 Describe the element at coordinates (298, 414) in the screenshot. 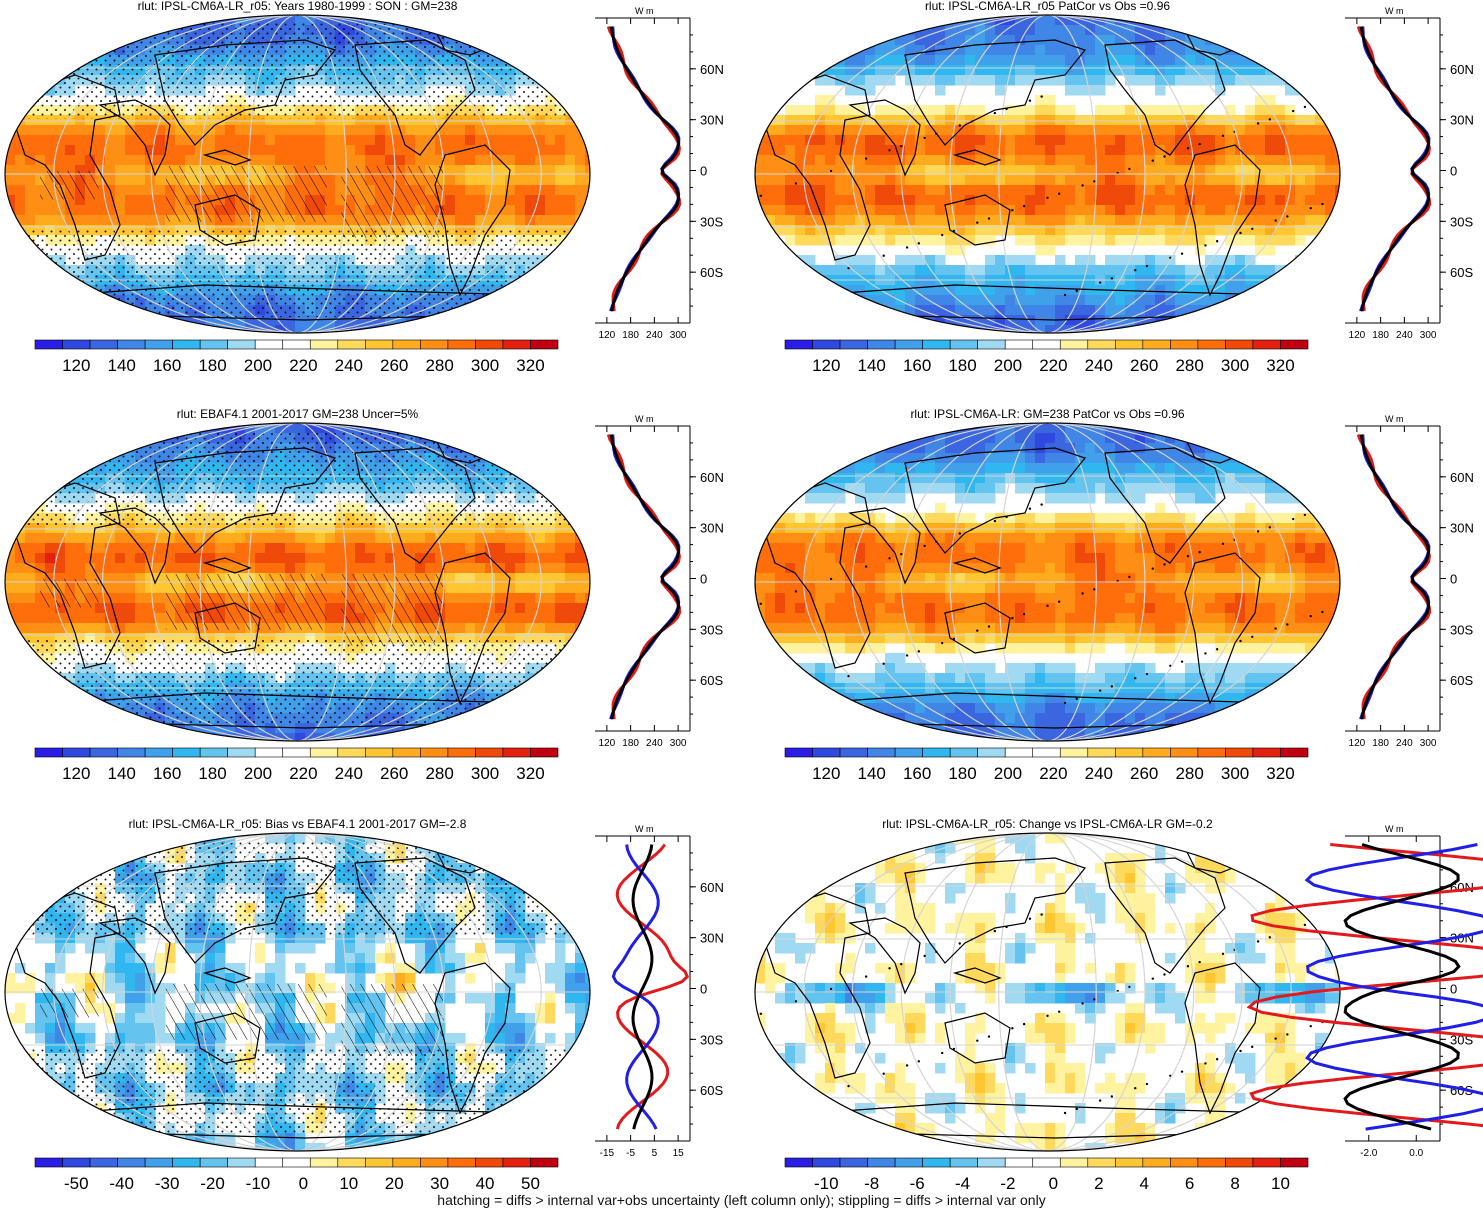

I see `panel-title: rlut: EBAF4.1 2001-2017 GM=238 Uncer=5%` at that location.